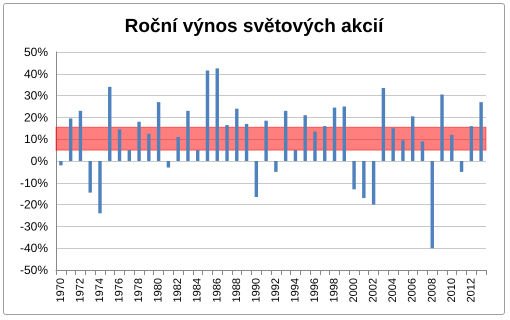  What do you see at coordinates (217, 290) in the screenshot?
I see `x-tick-label: 1986` at bounding box center [217, 290].